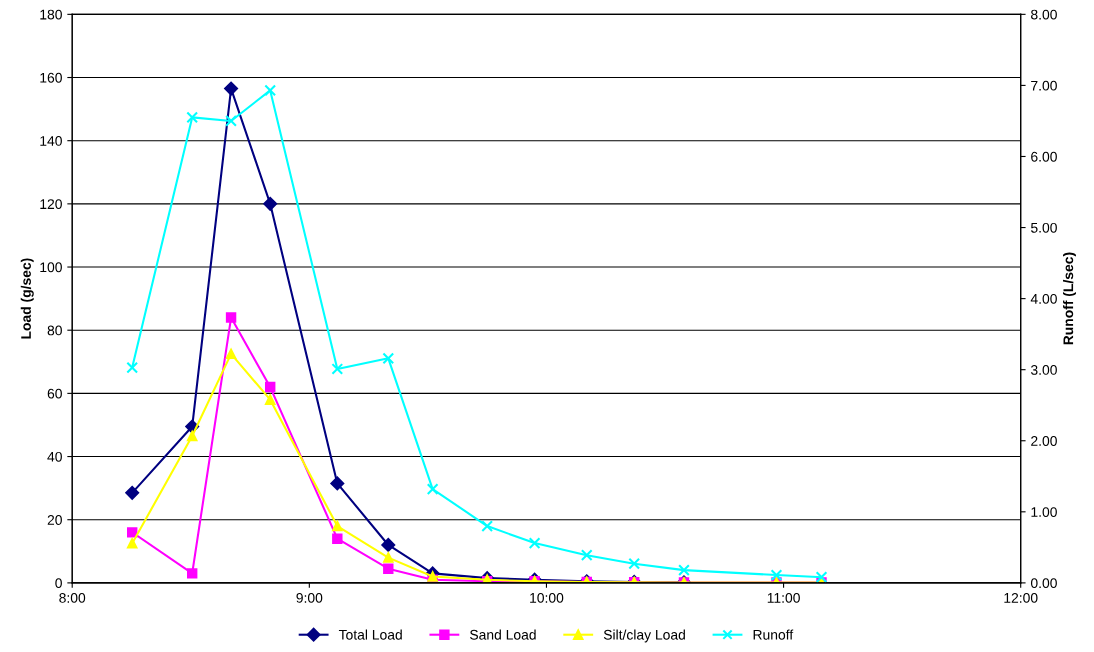  What do you see at coordinates (503, 634) in the screenshot?
I see `legend-label: Sand Load` at bounding box center [503, 634].